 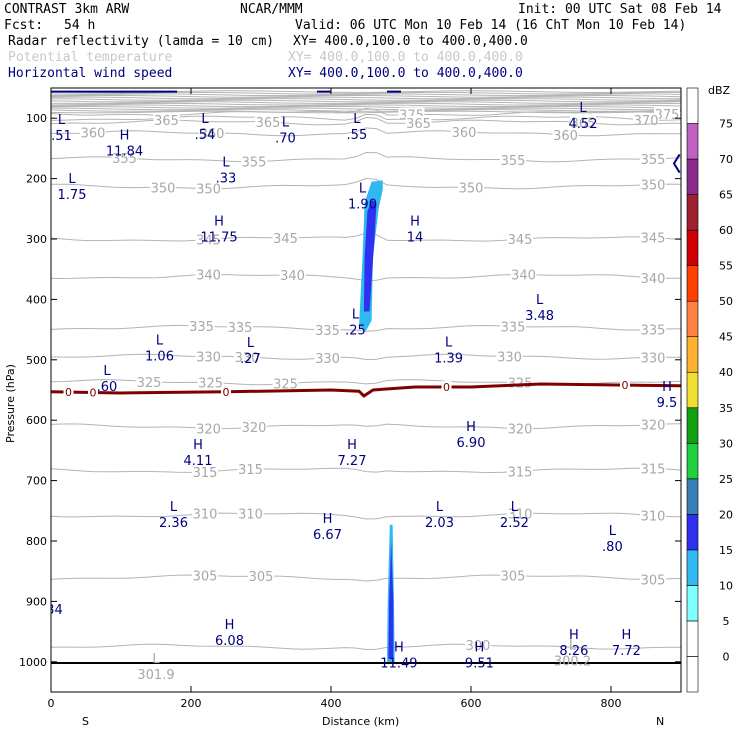 I want to click on extremum-value: .25, so click(x=355, y=331).